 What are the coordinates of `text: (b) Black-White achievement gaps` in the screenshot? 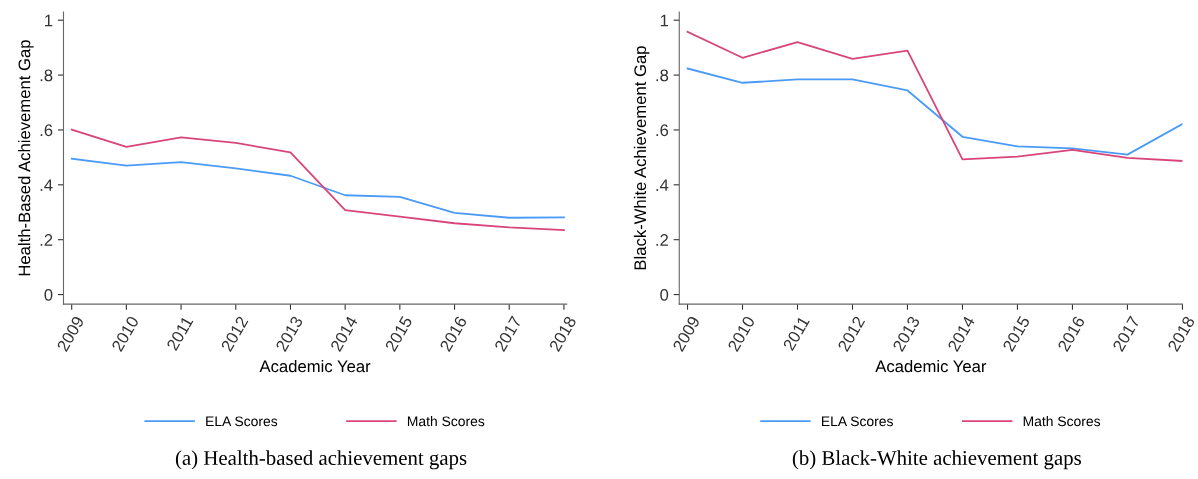 It's located at (936, 460).